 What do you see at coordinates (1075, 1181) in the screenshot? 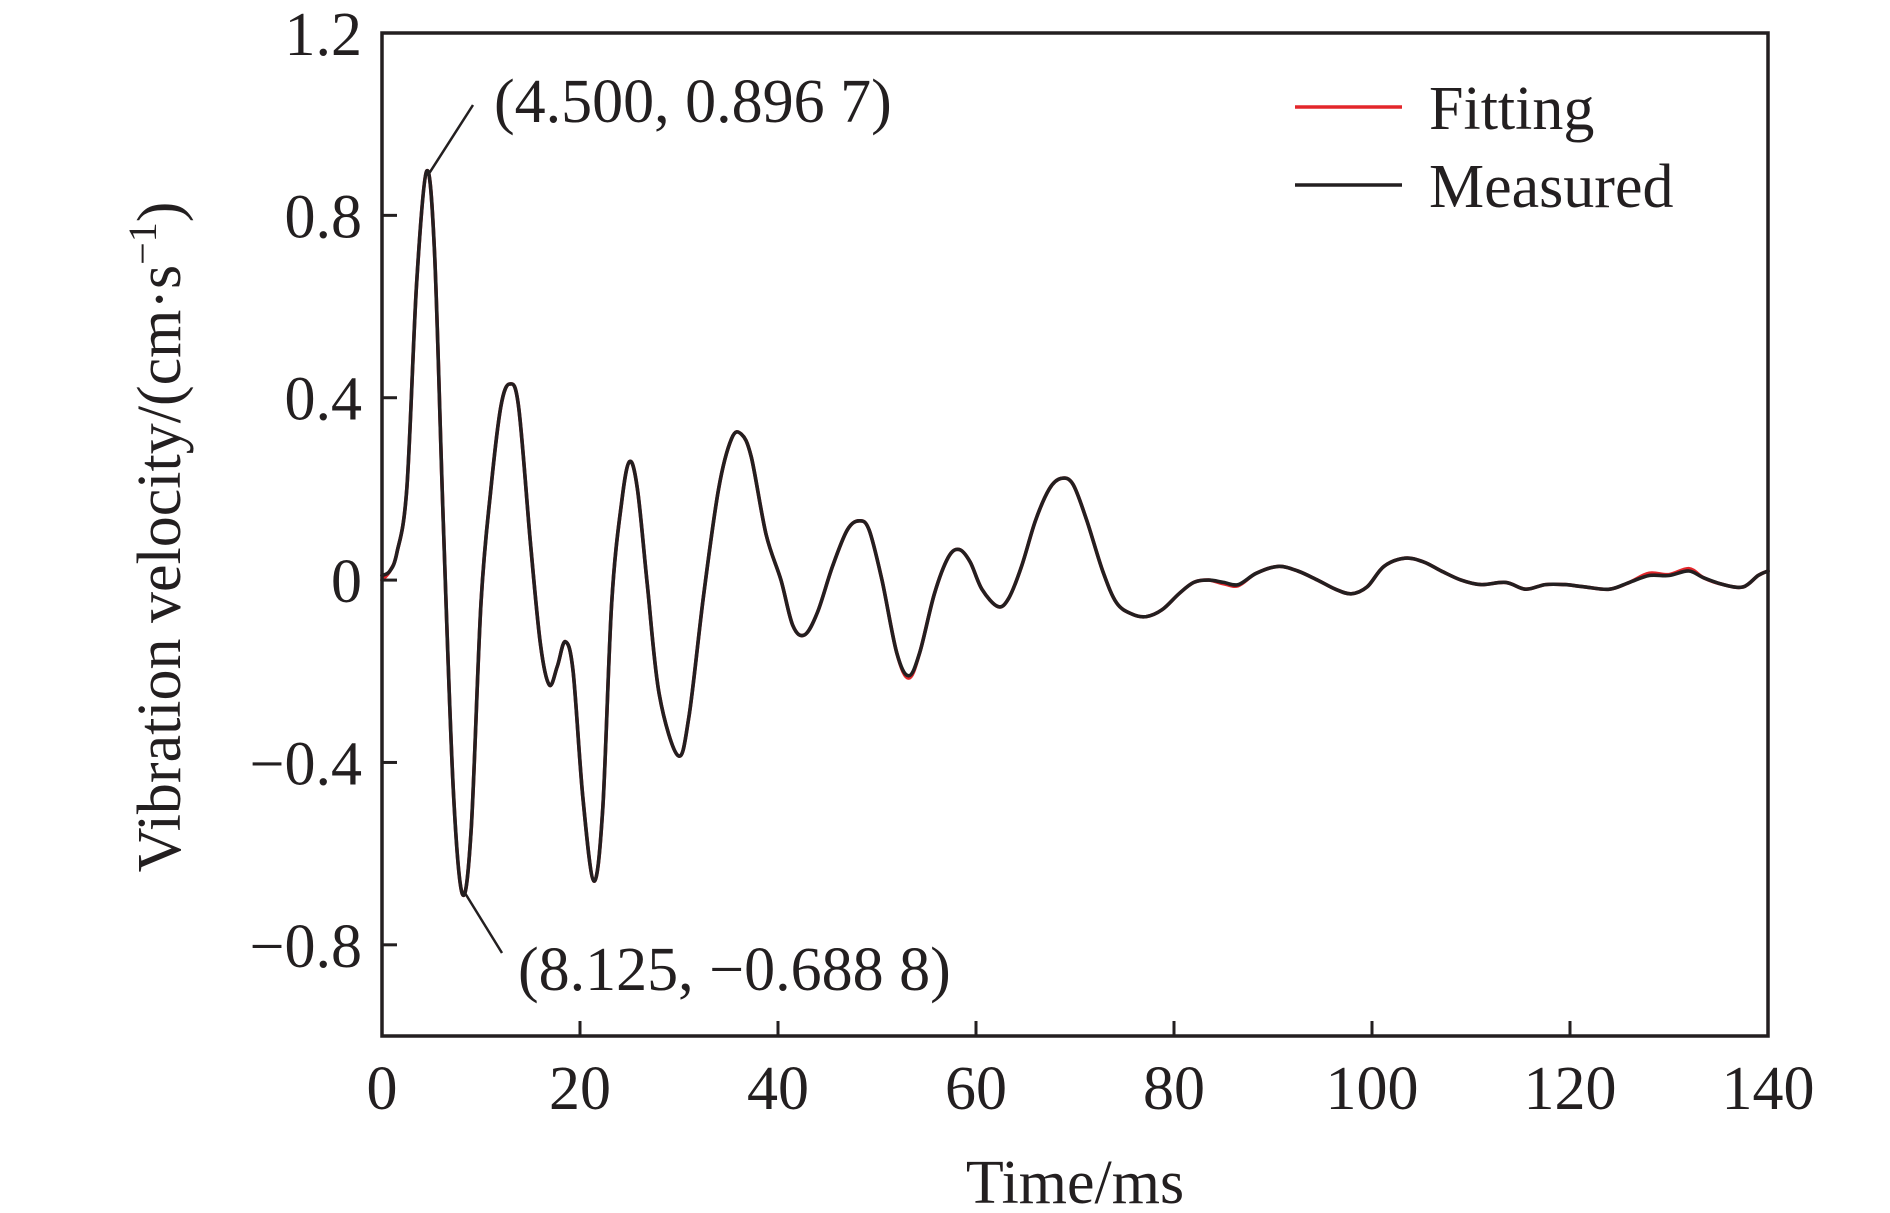
I see `x-axis-label: Time/ms` at bounding box center [1075, 1181].